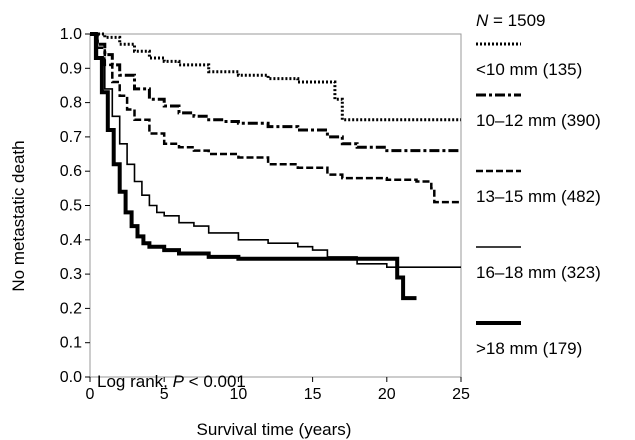 The height and width of the screenshot is (440, 635). I want to click on legend-label-3: 13–15 mm (482), so click(538, 196).